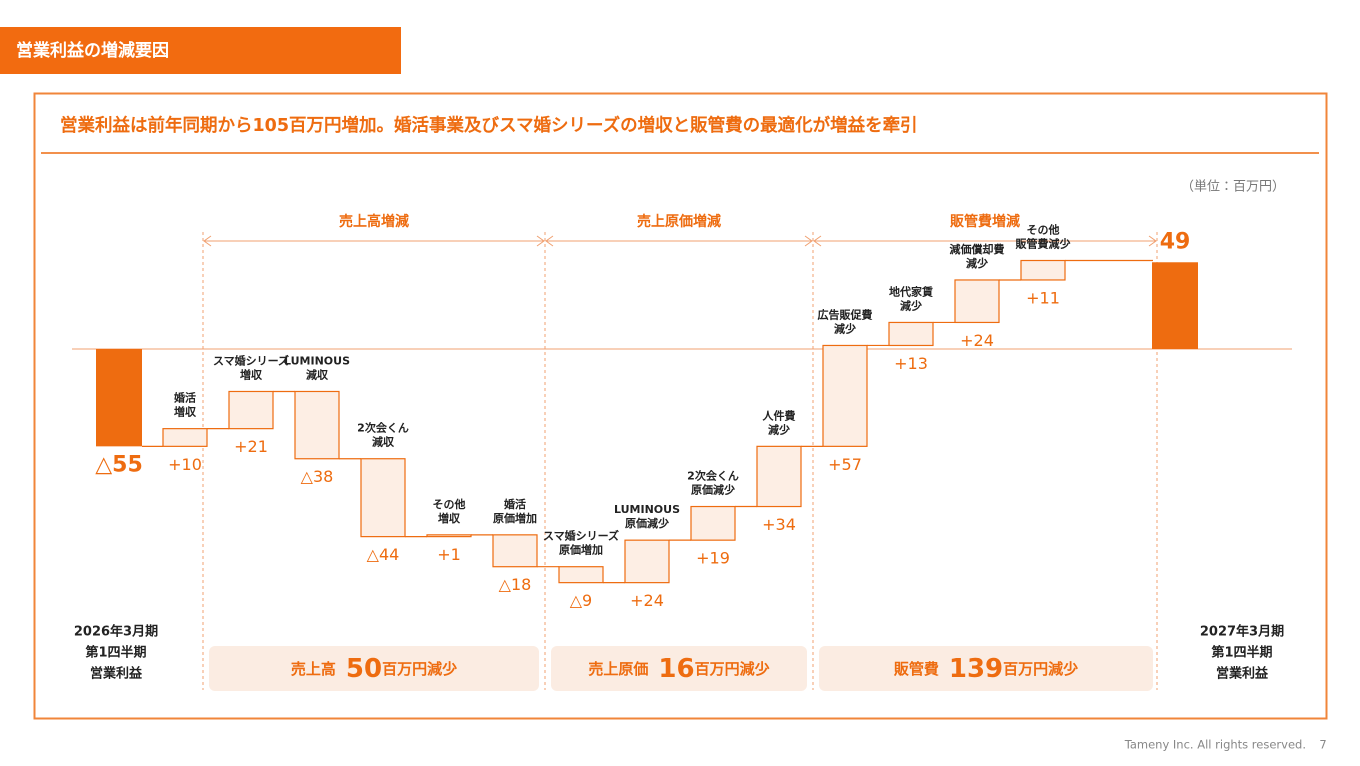 This screenshot has width=1360, height=766. Describe the element at coordinates (779, 524) in the screenshot. I see `value-label: +34` at that location.